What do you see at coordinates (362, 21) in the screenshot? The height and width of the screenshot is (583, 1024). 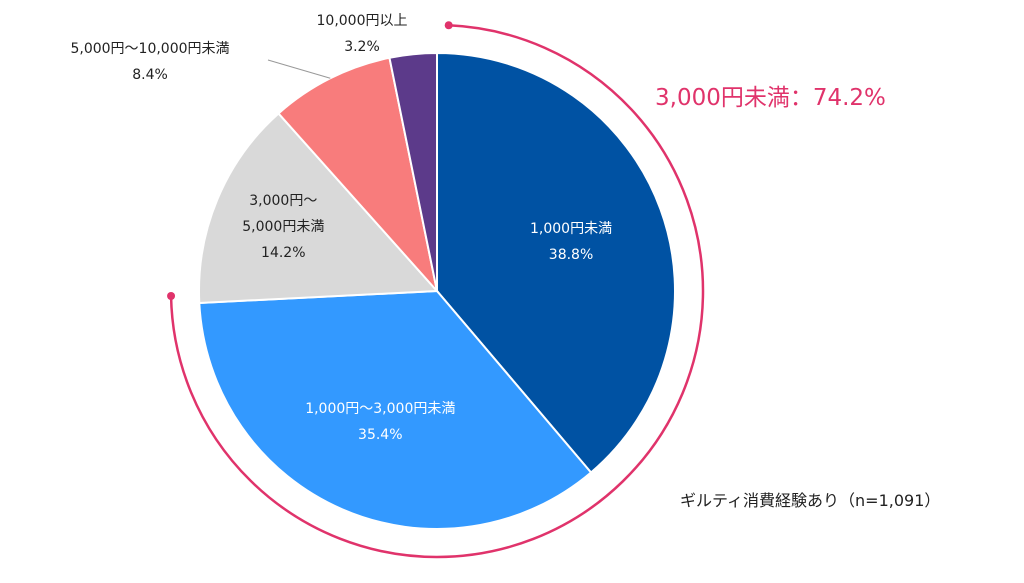 I see `category-label: 10,000円以上` at bounding box center [362, 21].